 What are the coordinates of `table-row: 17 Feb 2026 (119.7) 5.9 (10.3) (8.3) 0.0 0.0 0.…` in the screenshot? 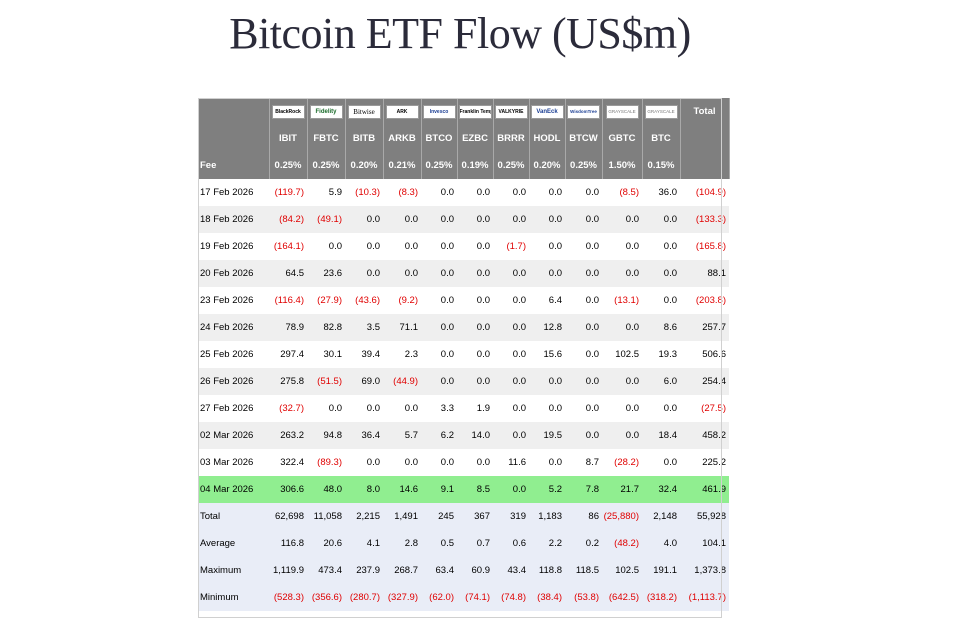 It's located at (463, 192).